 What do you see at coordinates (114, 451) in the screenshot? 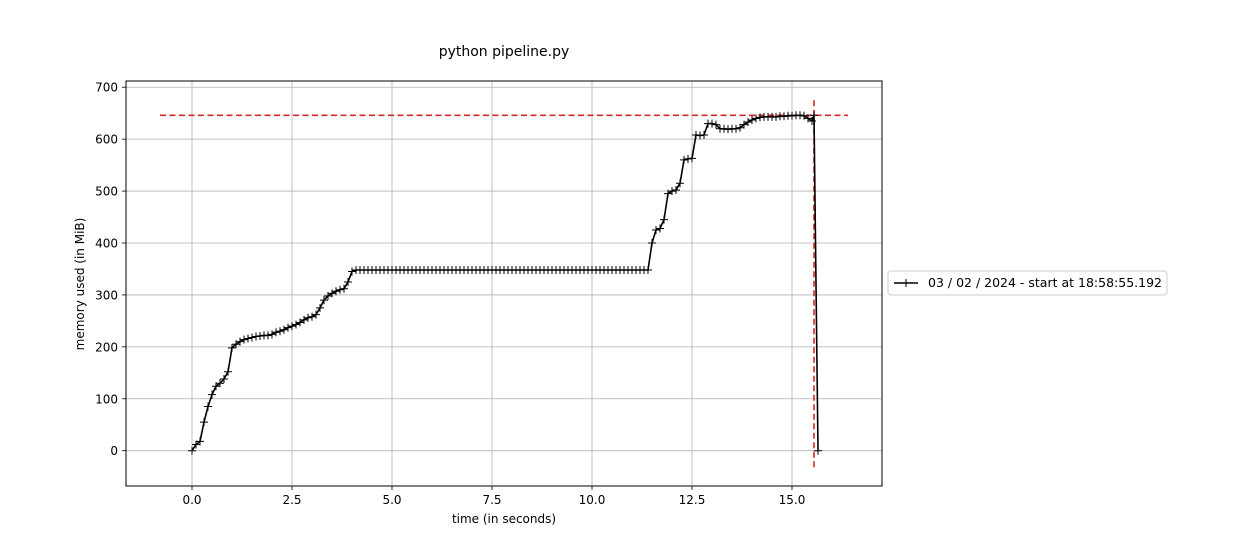
I see `y-tick-label: 0` at bounding box center [114, 451].